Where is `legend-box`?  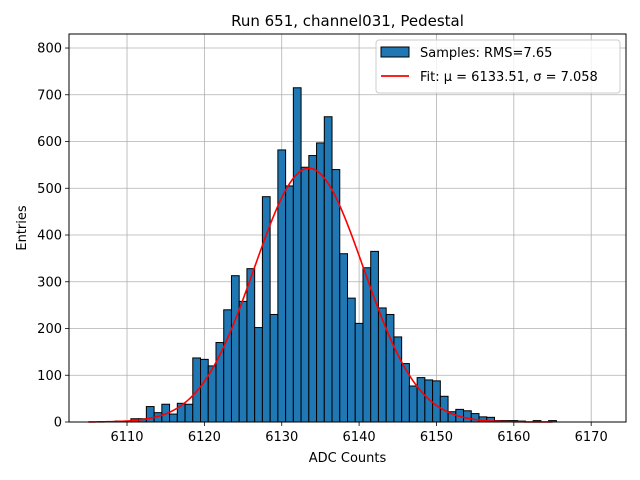 legend-box is located at coordinates (498, 66).